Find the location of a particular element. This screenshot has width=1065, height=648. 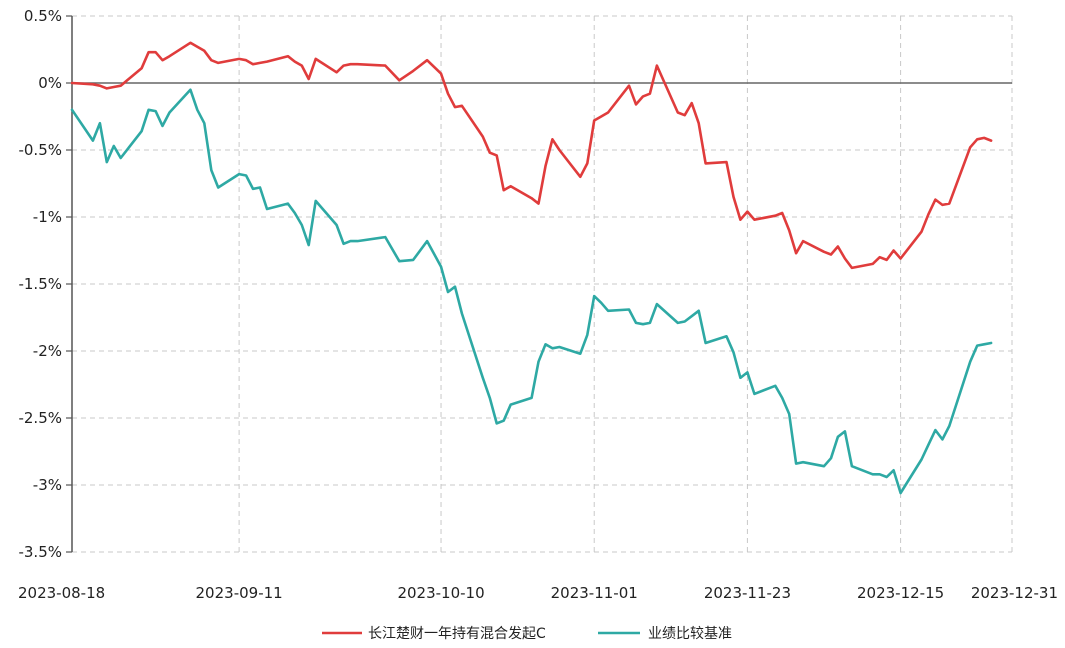

y-tick-label: 0.5% is located at coordinates (43, 16).